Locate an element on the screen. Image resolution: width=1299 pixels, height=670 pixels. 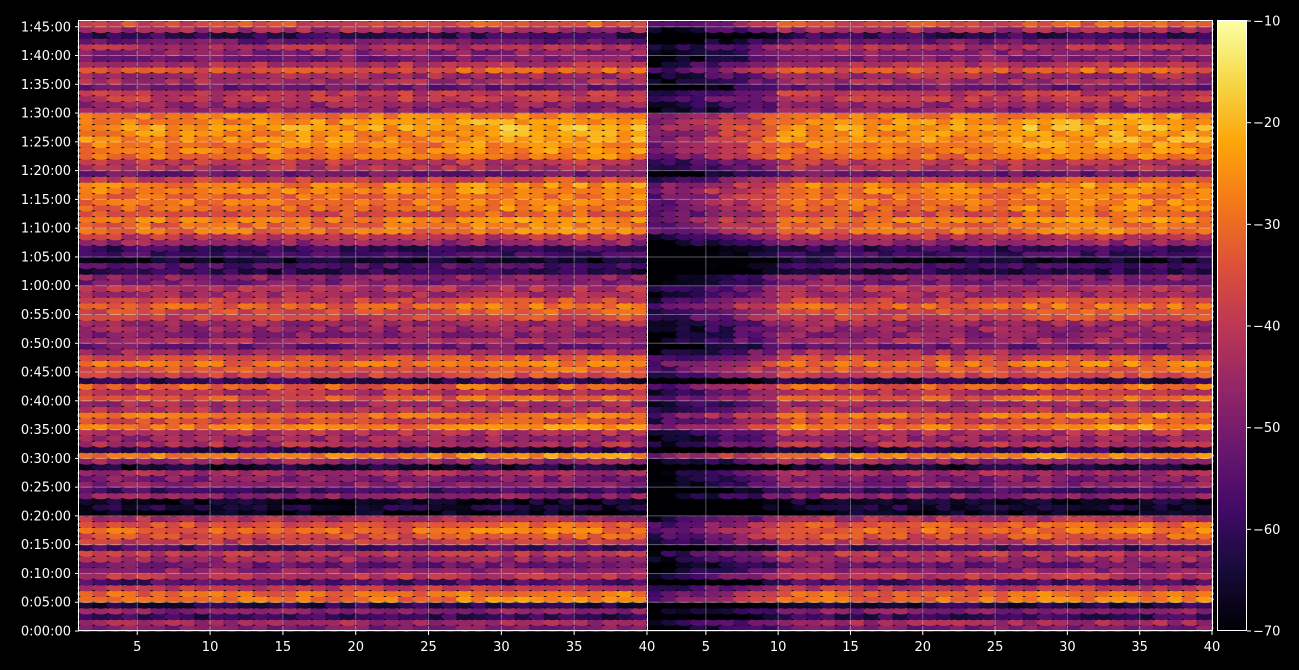
x-tick-label: 35 is located at coordinates (574, 647).